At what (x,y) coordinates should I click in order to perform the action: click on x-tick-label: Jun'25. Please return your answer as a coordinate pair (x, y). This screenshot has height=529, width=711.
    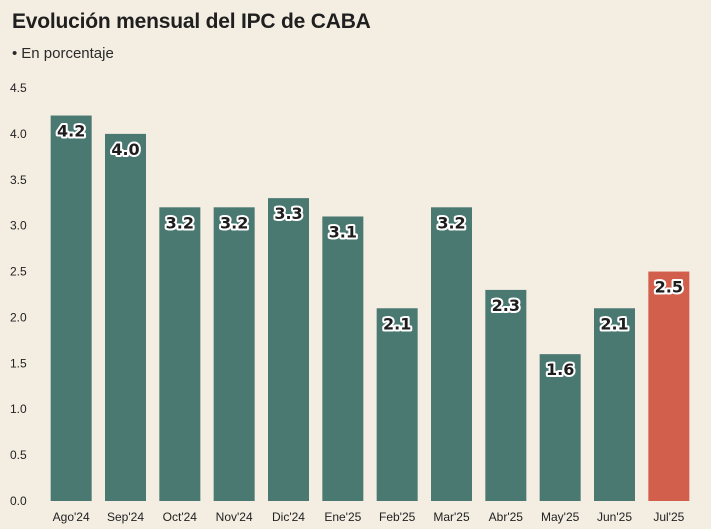
    Looking at the image, I should click on (614, 517).